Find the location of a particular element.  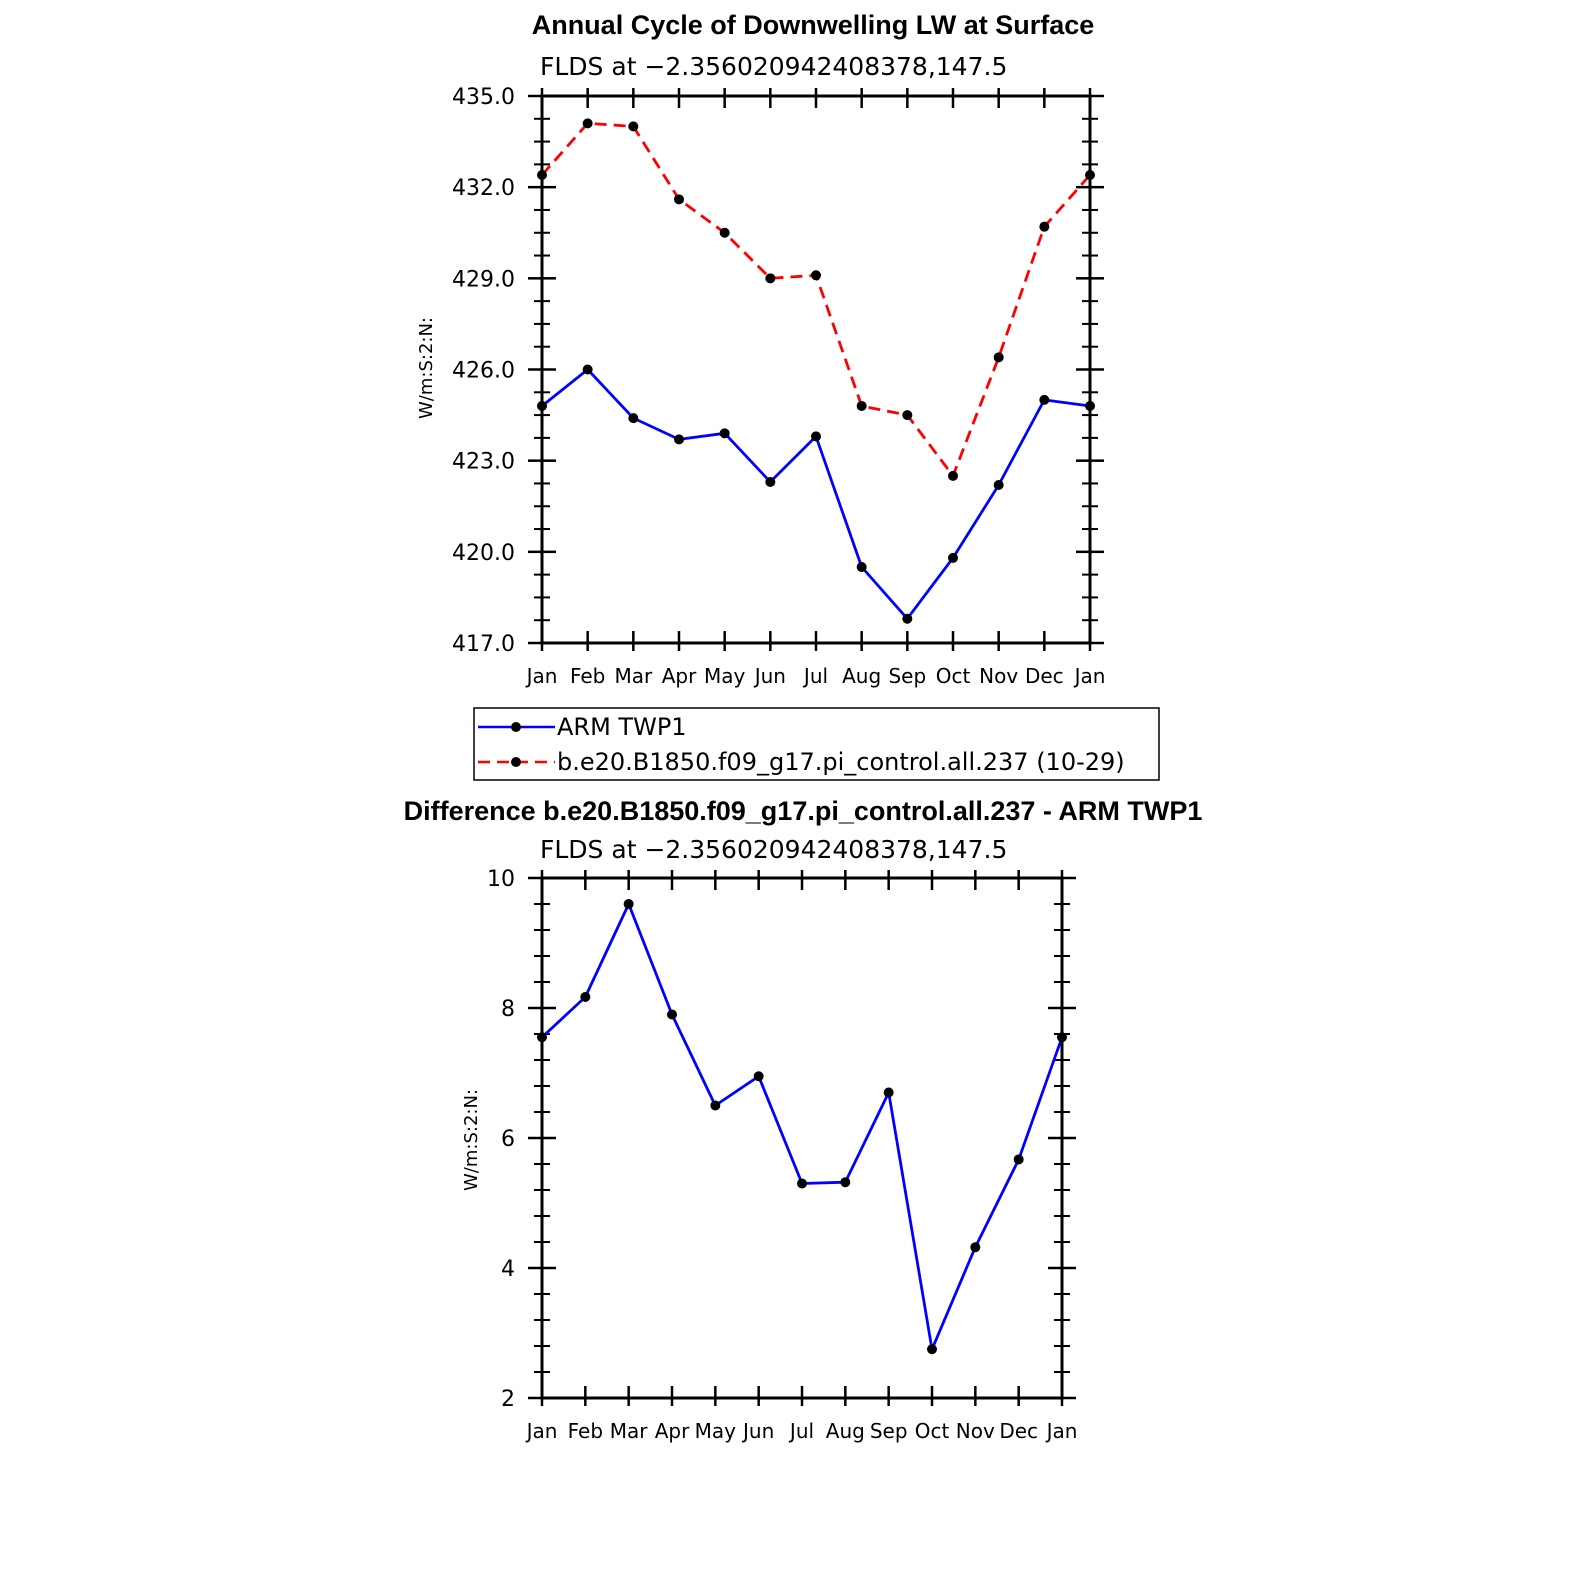

y-tick-label: 423.0 is located at coordinates (483, 462).